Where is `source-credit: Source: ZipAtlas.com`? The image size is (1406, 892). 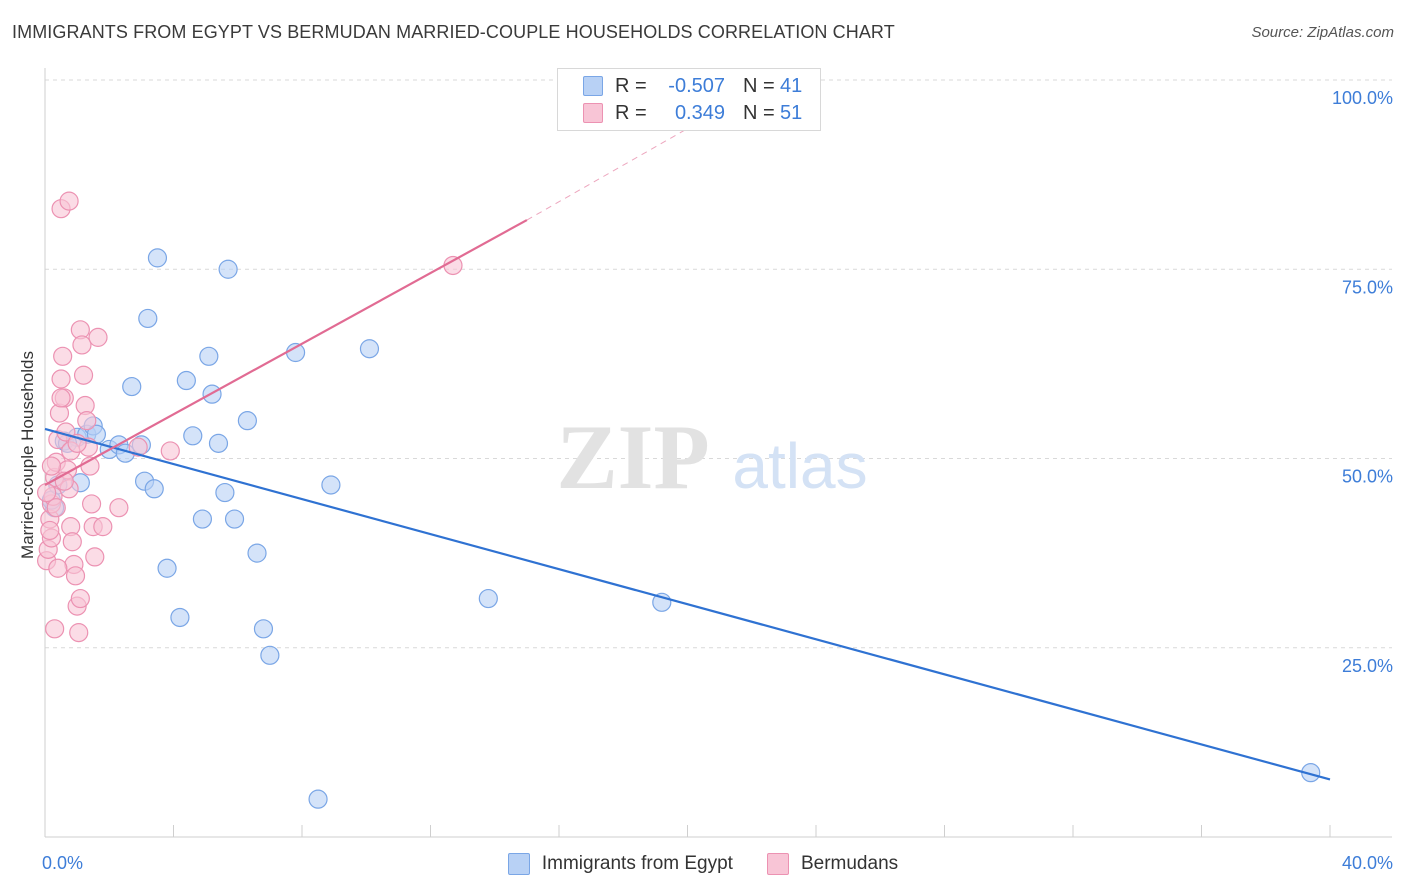
source-credit: Source: ZipAtlas.com is located at coordinates (1322, 32).